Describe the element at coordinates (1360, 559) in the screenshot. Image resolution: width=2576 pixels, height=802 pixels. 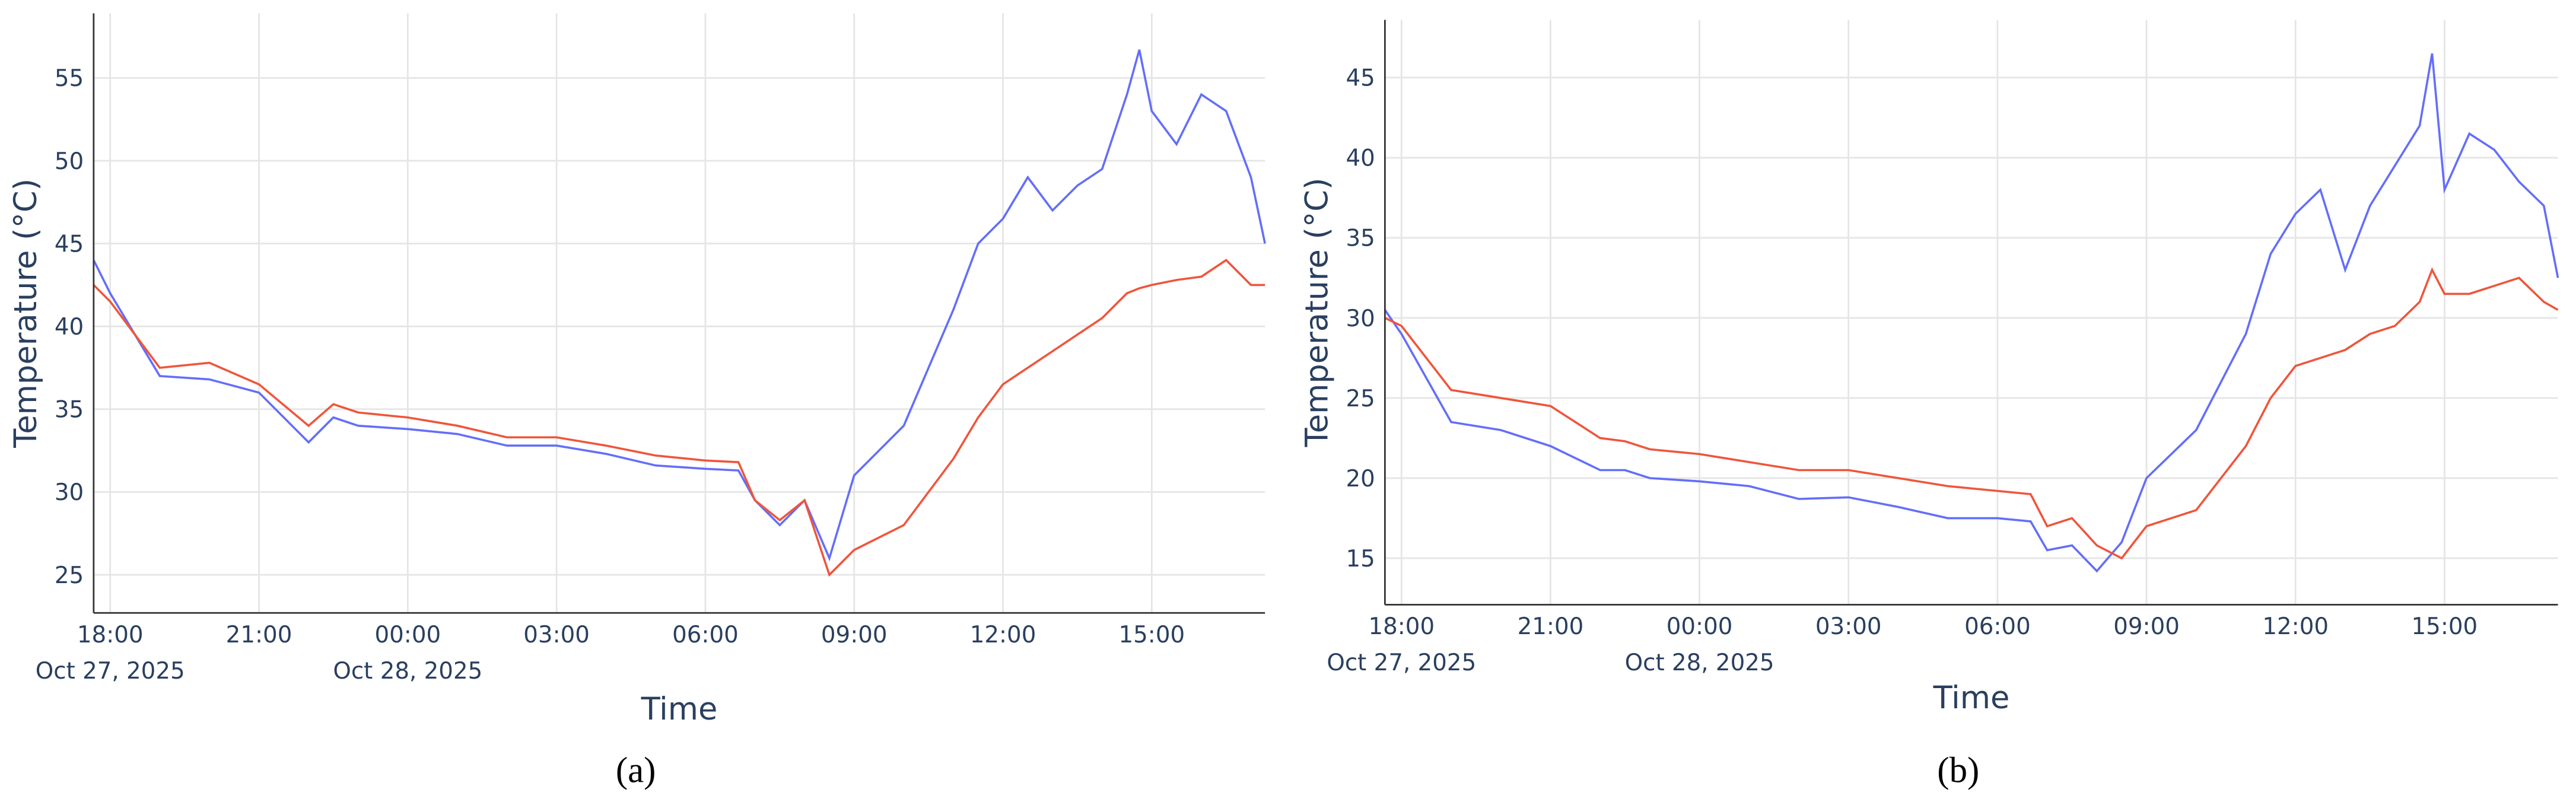
I see `y-tick-label: 15` at that location.